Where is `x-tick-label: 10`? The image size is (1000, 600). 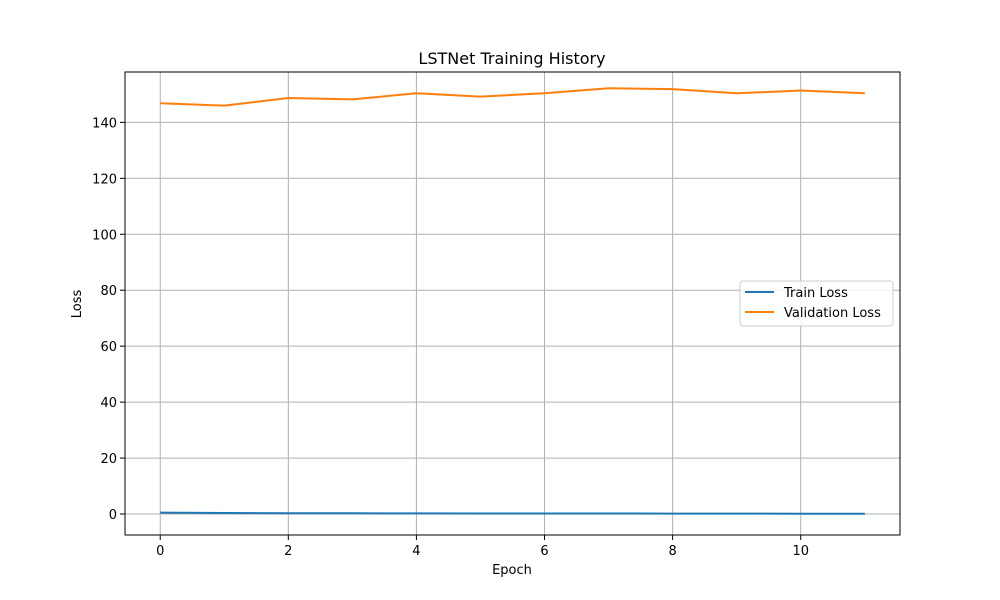 x-tick-label: 10 is located at coordinates (800, 551).